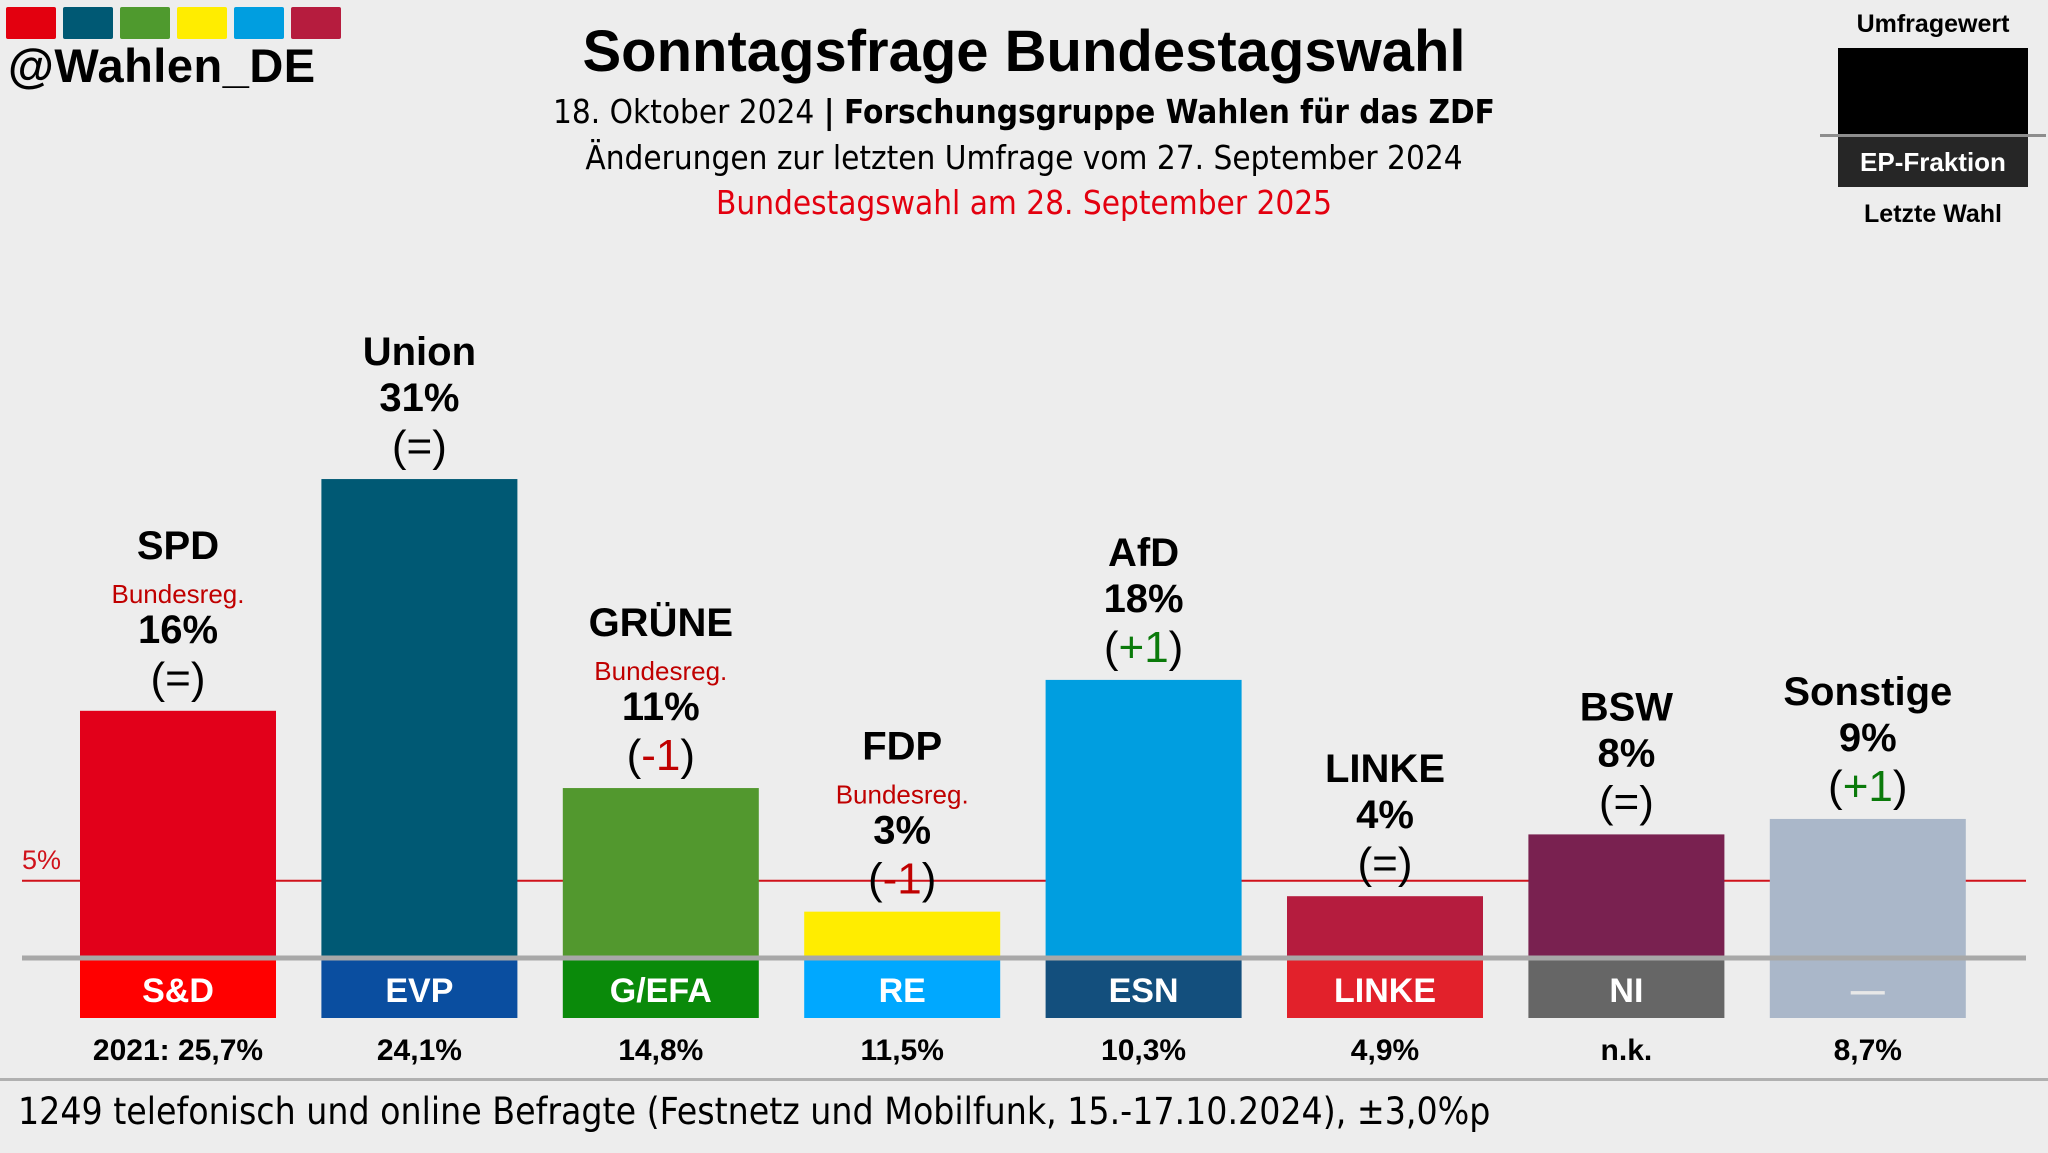 This screenshot has width=2048, height=1153. Describe the element at coordinates (419, 718) in the screenshot. I see `bar-union` at that location.